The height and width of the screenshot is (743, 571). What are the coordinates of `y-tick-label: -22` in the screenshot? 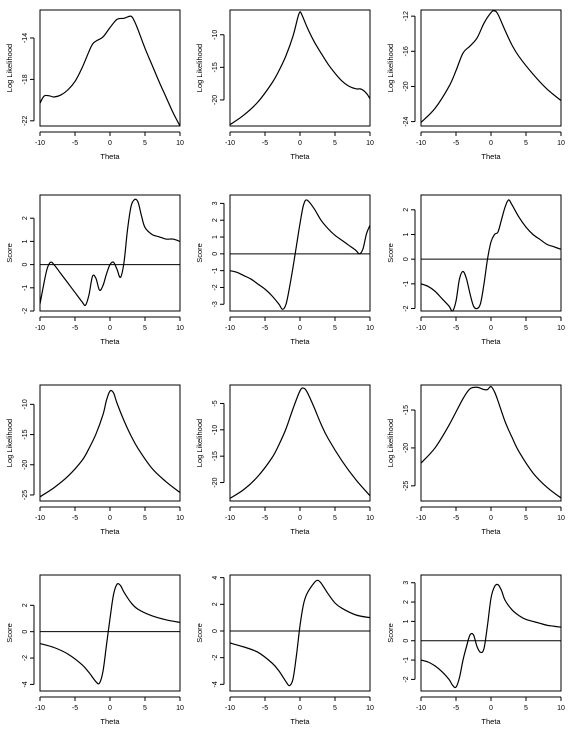 It's located at (25, 121).